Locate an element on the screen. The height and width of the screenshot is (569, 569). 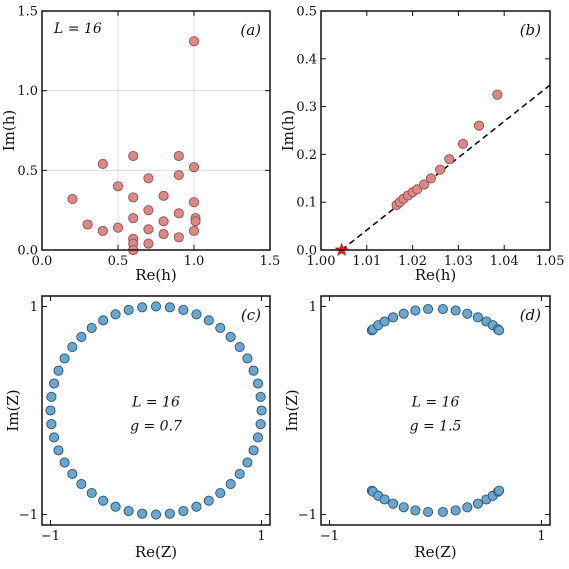
panel-label: (a) is located at coordinates (250, 30).